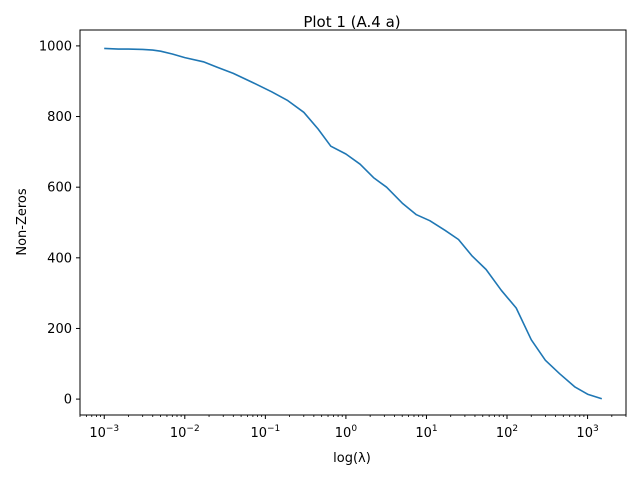 The image size is (640, 480). I want to click on y-axis: 0 200 400 600 800 1000, so click(59, 223).